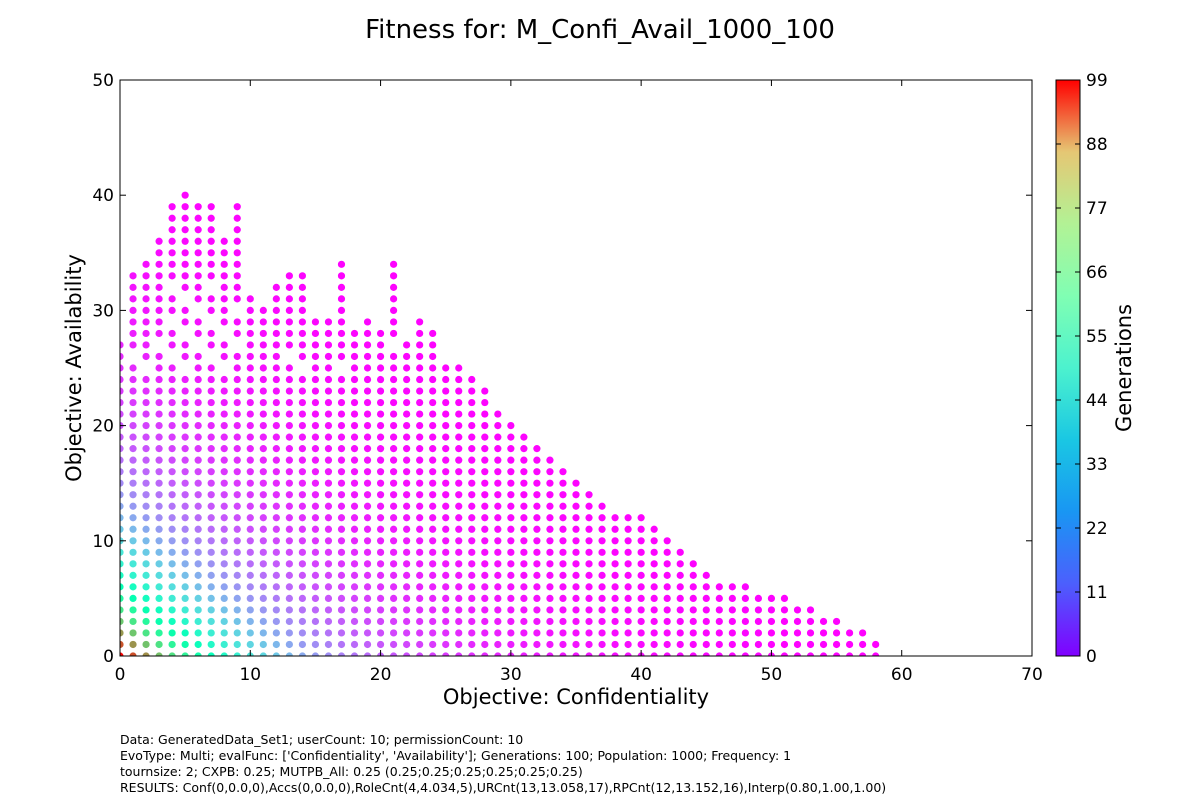 This screenshot has height=800, width=1200. Describe the element at coordinates (1097, 529) in the screenshot. I see `colorbar-tick-label: 22` at that location.